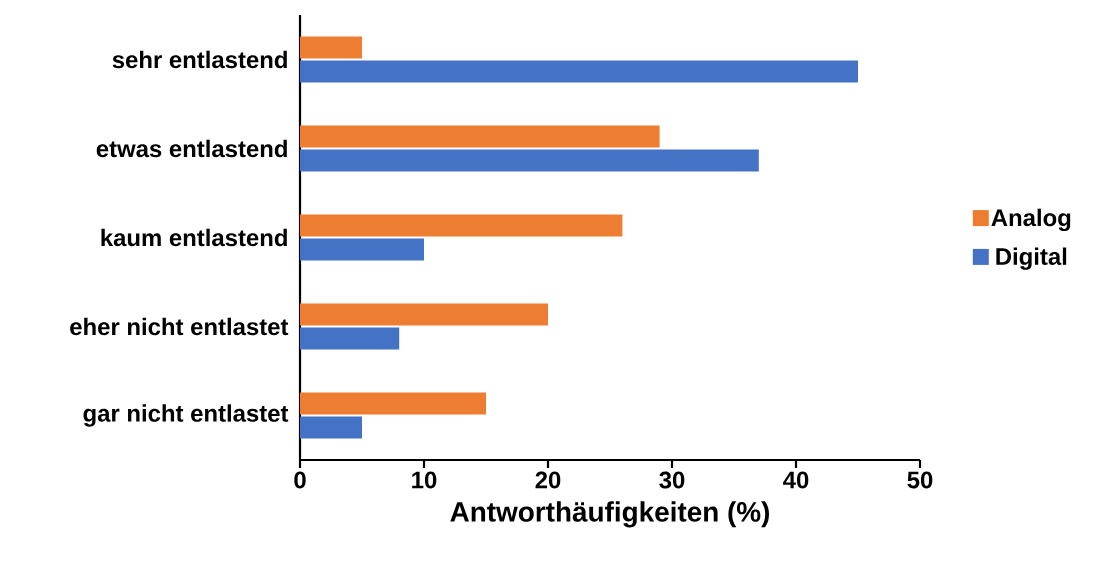  Describe the element at coordinates (609, 514) in the screenshot. I see `x-axis-title: Antworthäufigkeiten (%)` at that location.